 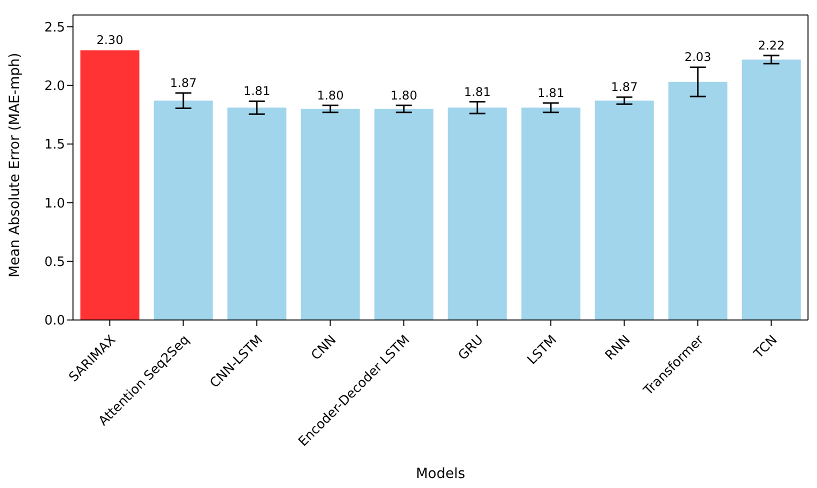 What do you see at coordinates (54, 204) in the screenshot?
I see `y-tick-label: 1.0` at bounding box center [54, 204].